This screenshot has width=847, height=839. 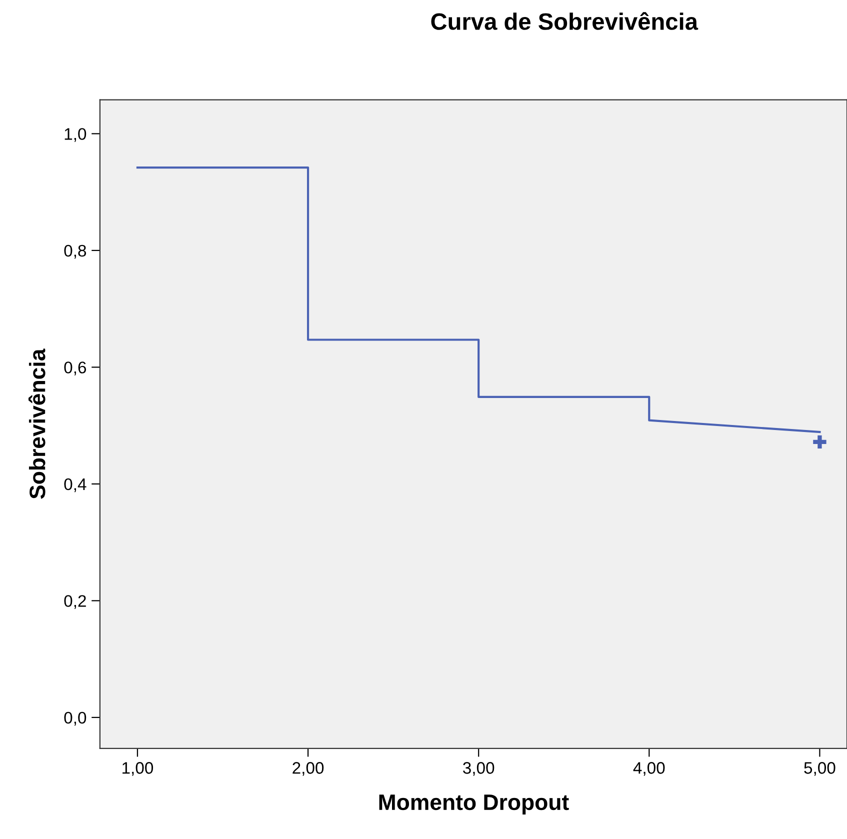 I want to click on y-tick-label: 0,6, so click(x=75, y=369).